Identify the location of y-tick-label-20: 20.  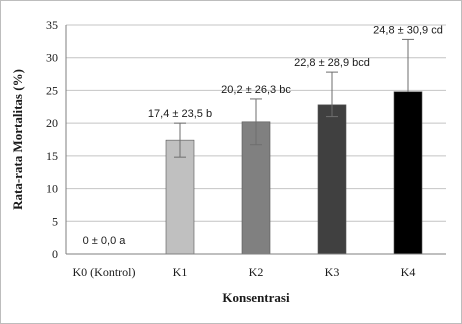
(52, 123).